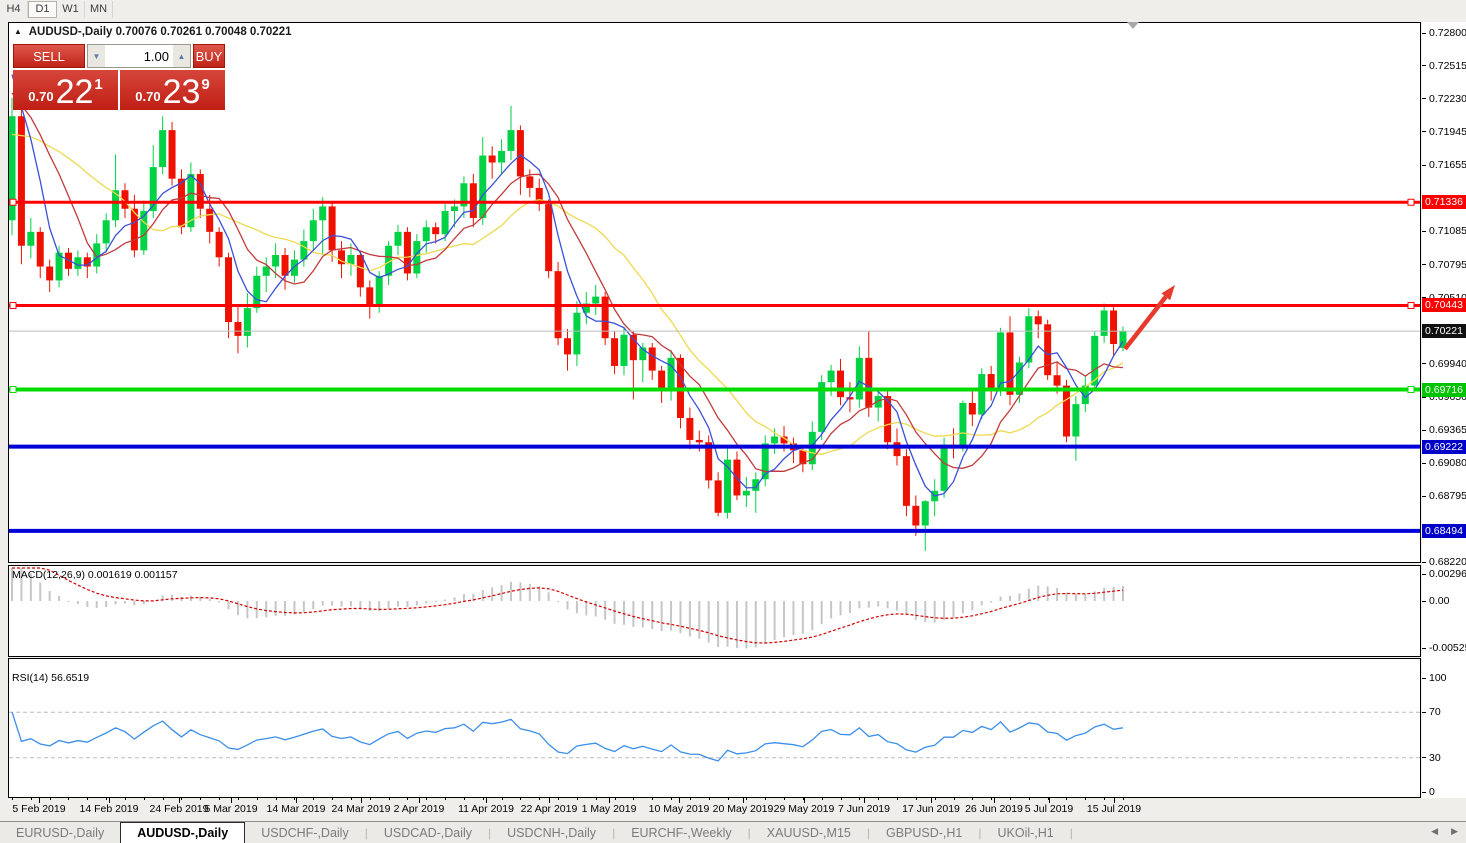 This screenshot has width=1466, height=843. What do you see at coordinates (96, 56) in the screenshot?
I see `volume-decrease-button: ▼` at bounding box center [96, 56].